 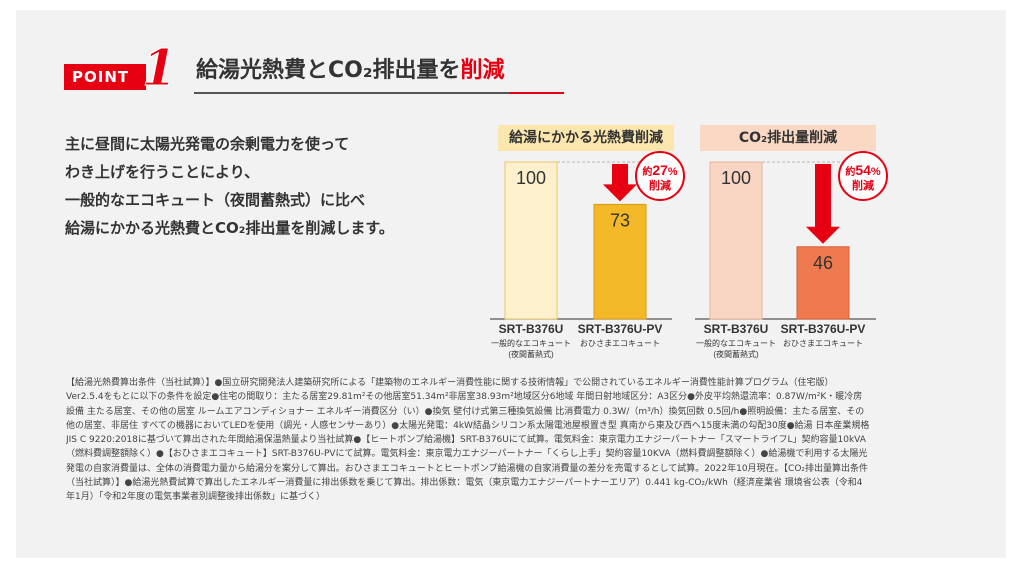 I want to click on title-emphasis: 削減, so click(x=482, y=70).